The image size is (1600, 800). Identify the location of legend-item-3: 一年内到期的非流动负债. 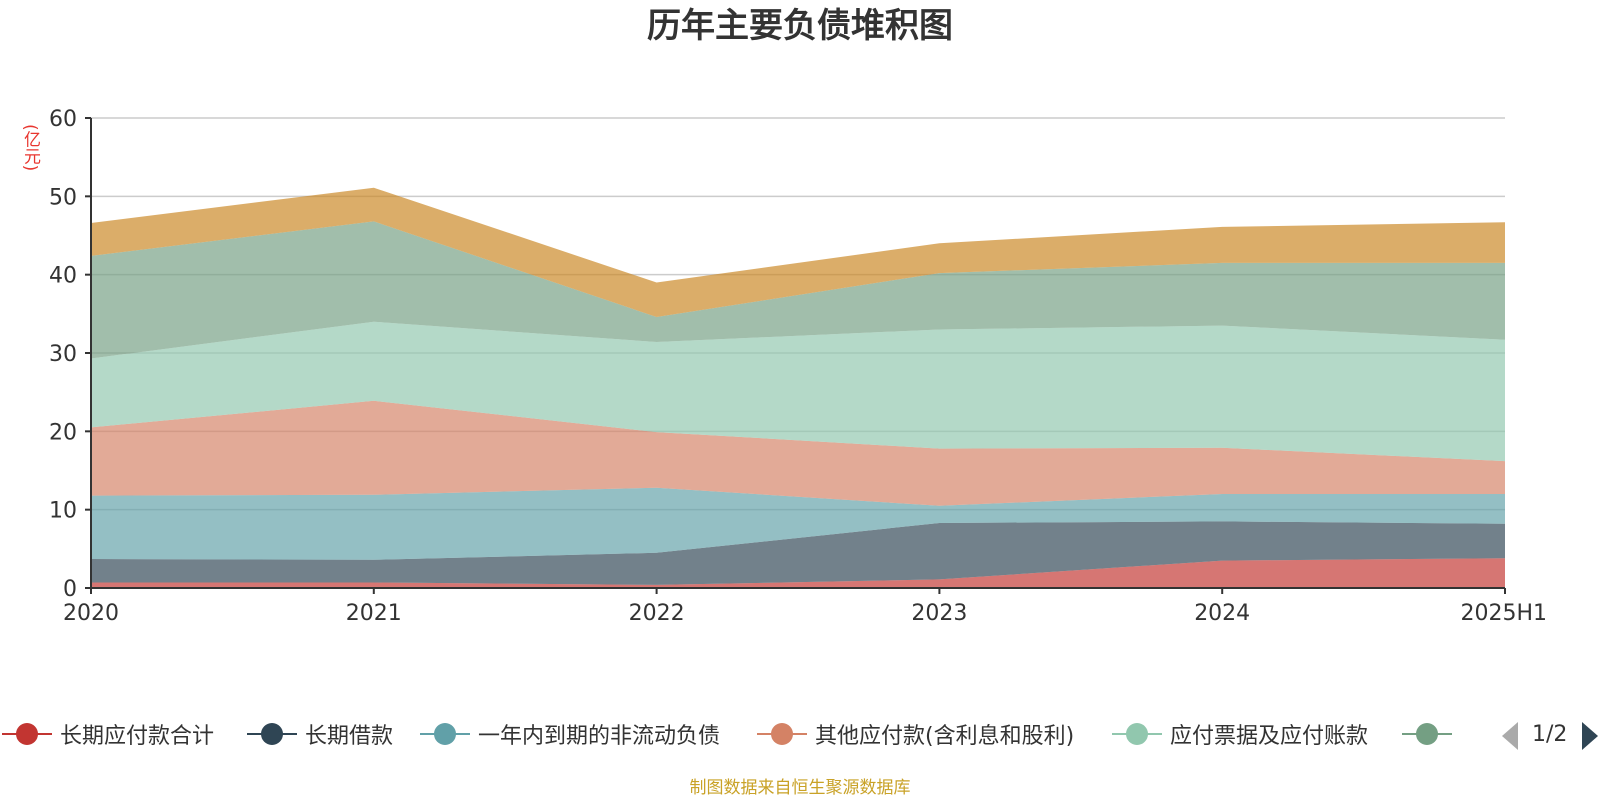
(569, 734).